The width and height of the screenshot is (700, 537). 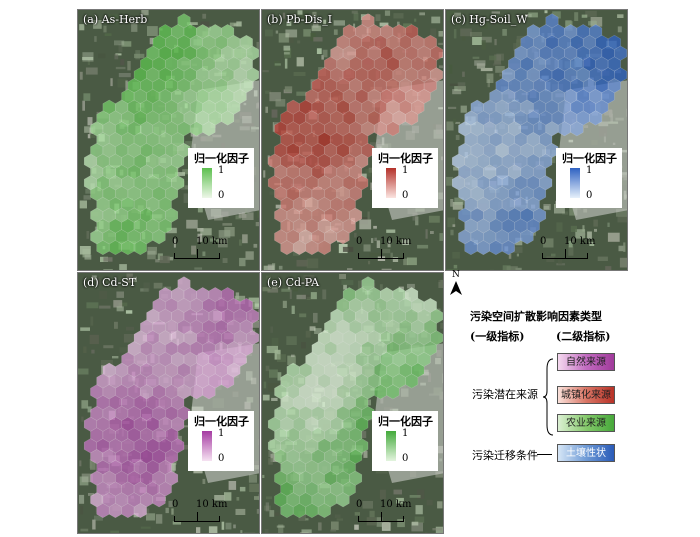 I want to click on panel-label: (c) Hg-Soil_W, so click(x=489, y=19).